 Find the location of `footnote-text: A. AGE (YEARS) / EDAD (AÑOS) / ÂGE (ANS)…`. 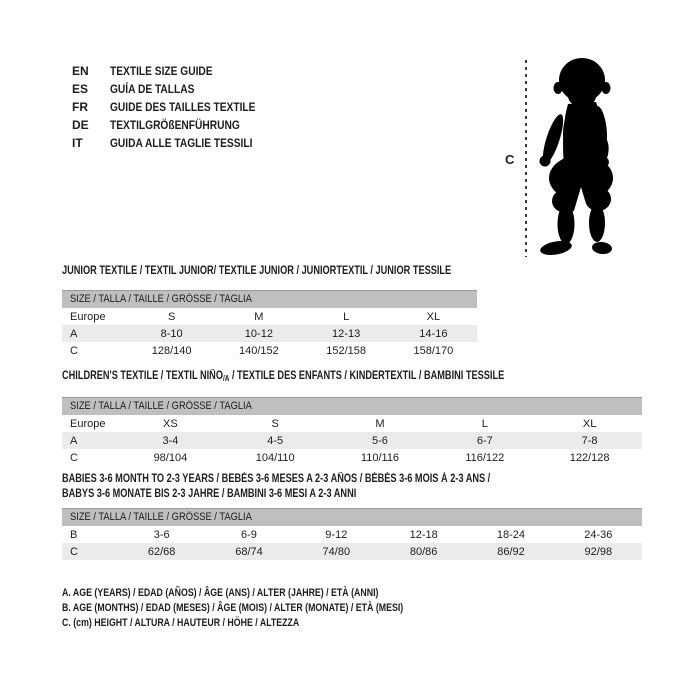

footnote-text: A. AGE (YEARS) / EDAD (AÑOS) / ÂGE (ANS)… is located at coordinates (220, 593).